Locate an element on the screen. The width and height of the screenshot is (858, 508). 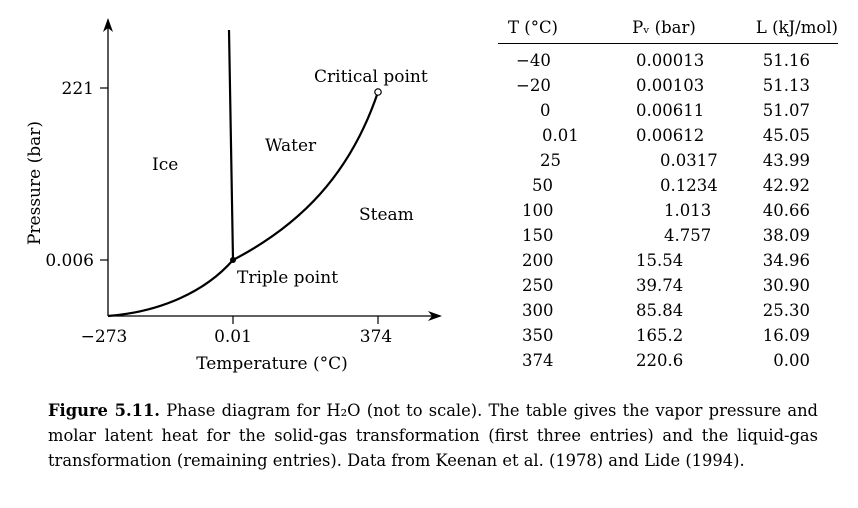
y-axis-title: Pressure (bar) is located at coordinates (35, 183).